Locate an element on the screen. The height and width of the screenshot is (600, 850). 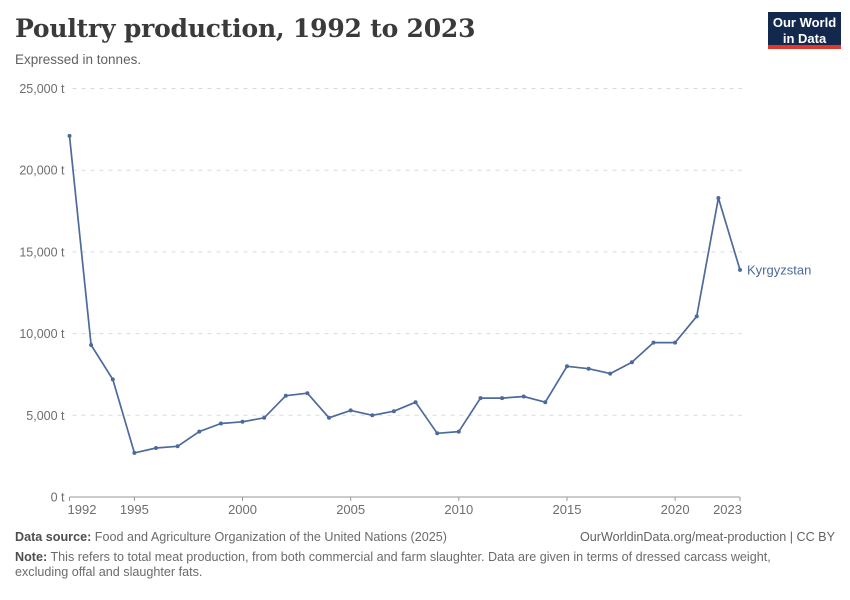
x-axis-tick-label: 2005 is located at coordinates (350, 509).